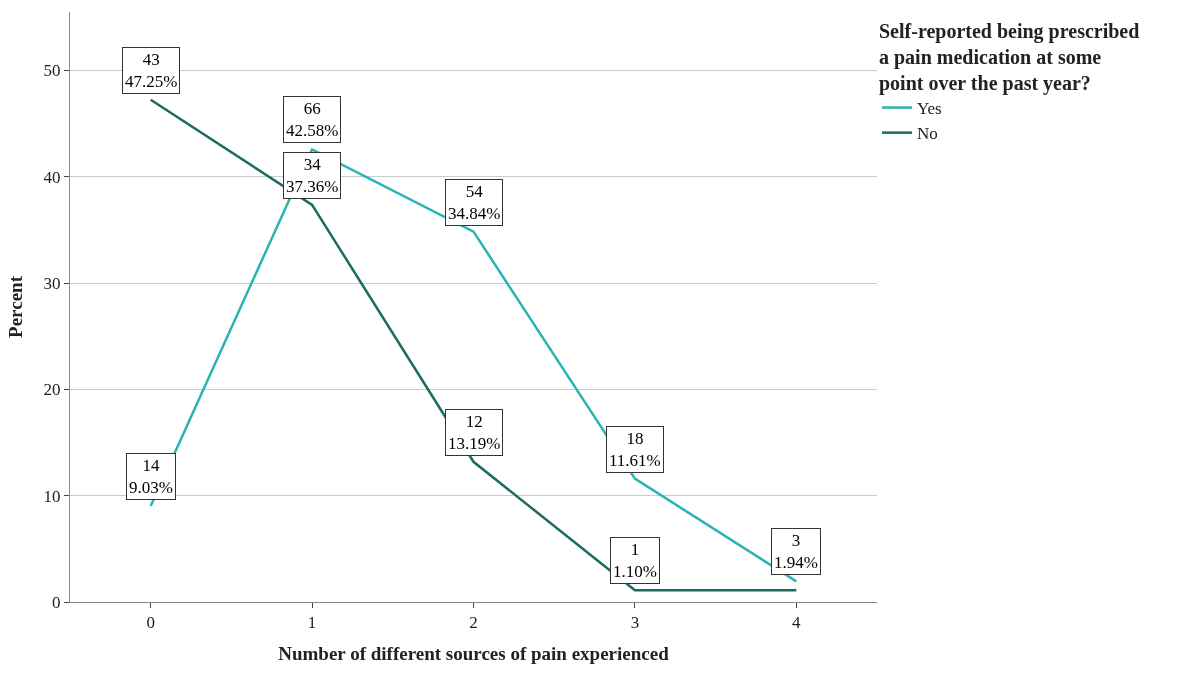 The height and width of the screenshot is (673, 1177). Describe the element at coordinates (150, 623) in the screenshot. I see `x-tick-label: 0` at that location.